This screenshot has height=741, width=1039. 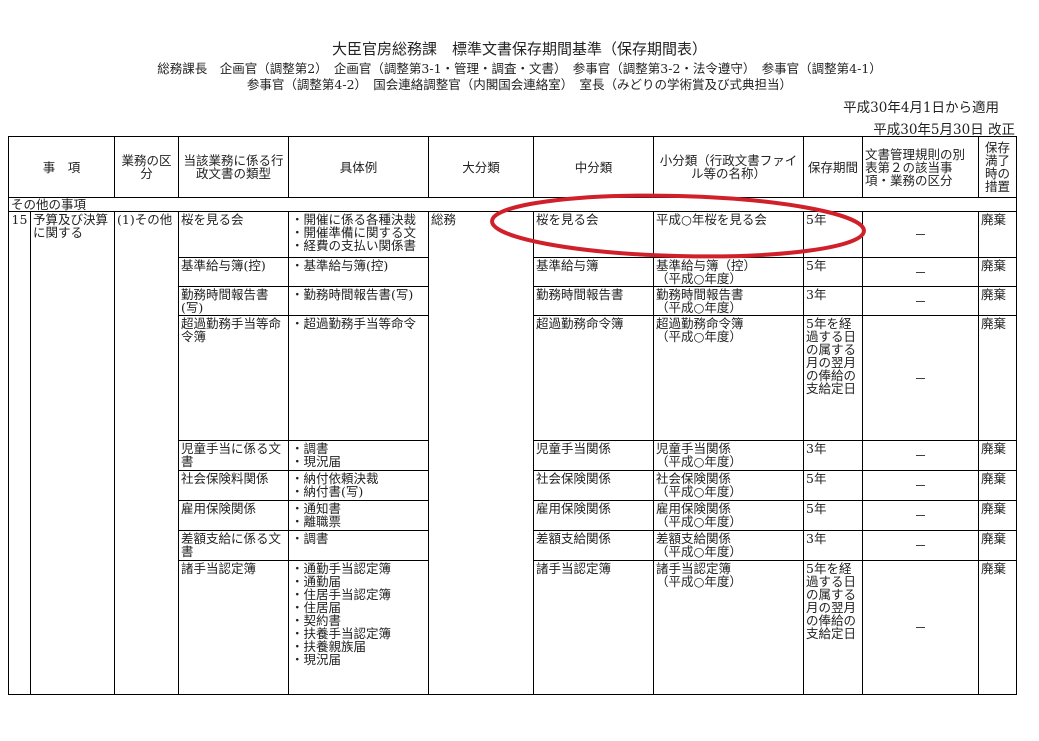 I want to click on example-item: ・住居届, so click(x=316, y=607).